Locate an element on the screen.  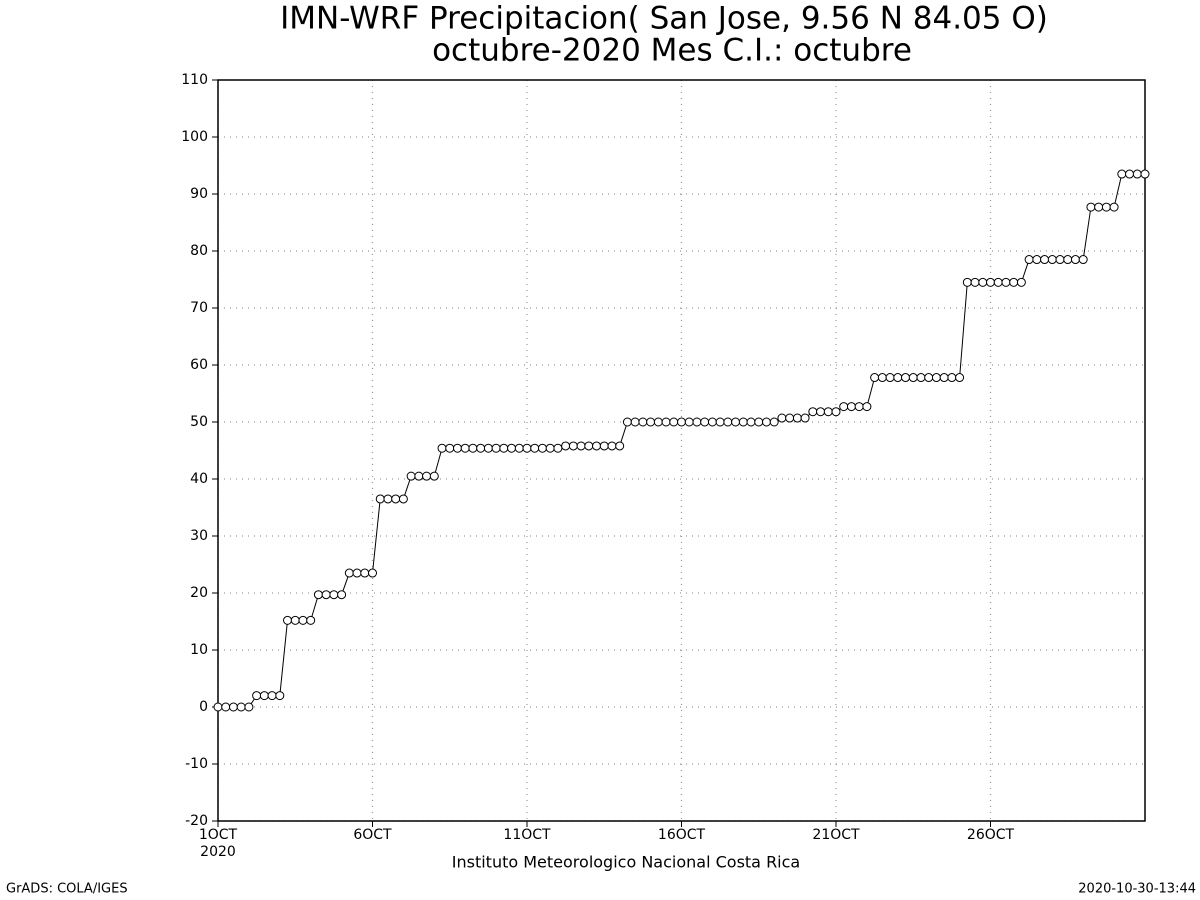
footer-left: GrADS: COLA/IGES is located at coordinates (67, 889).